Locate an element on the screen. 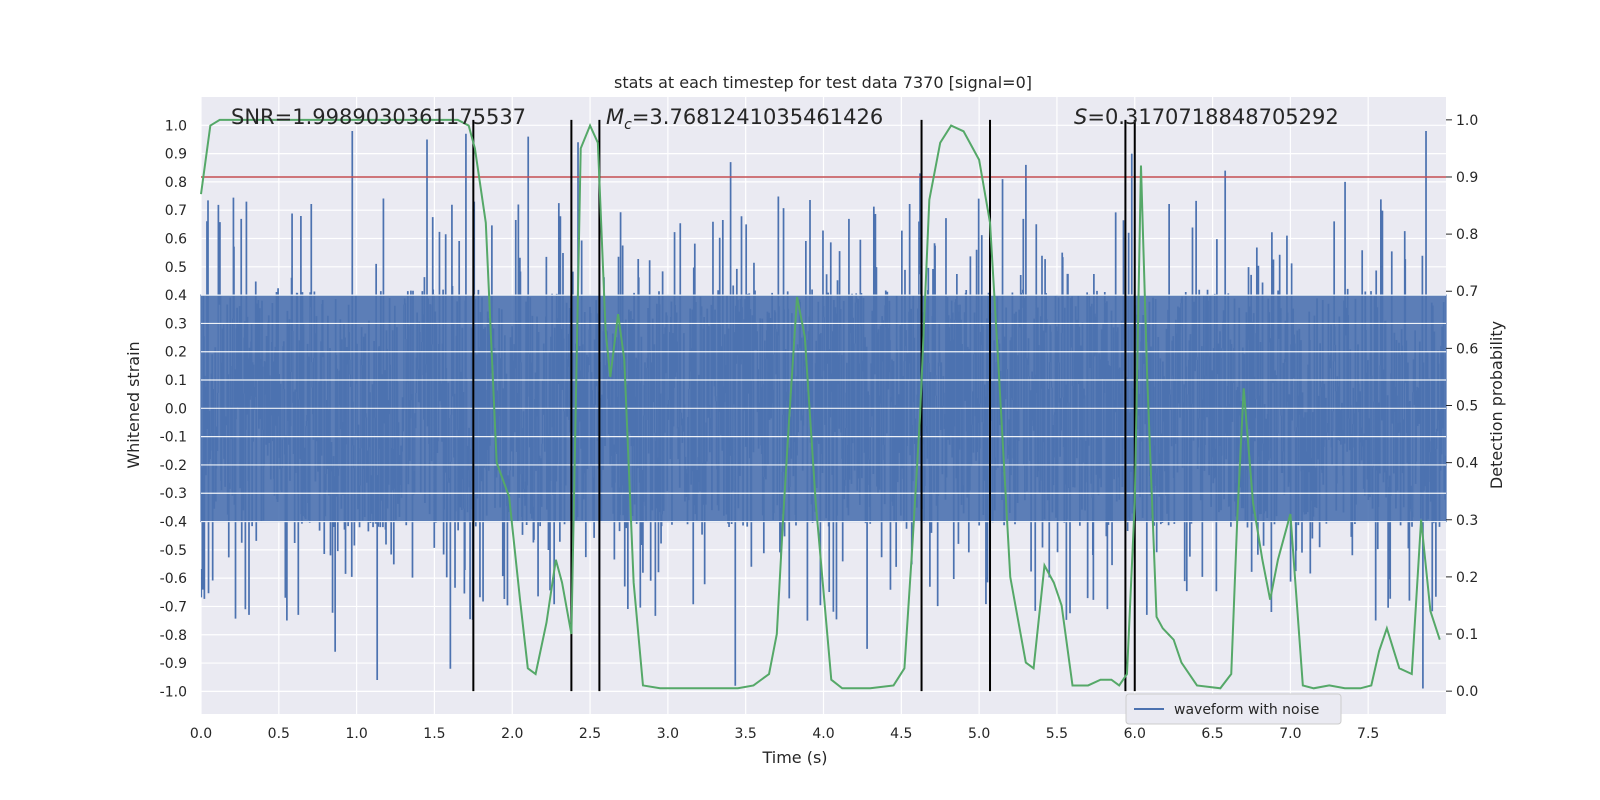  y-left-tick-label: -0.5 is located at coordinates (173, 551).